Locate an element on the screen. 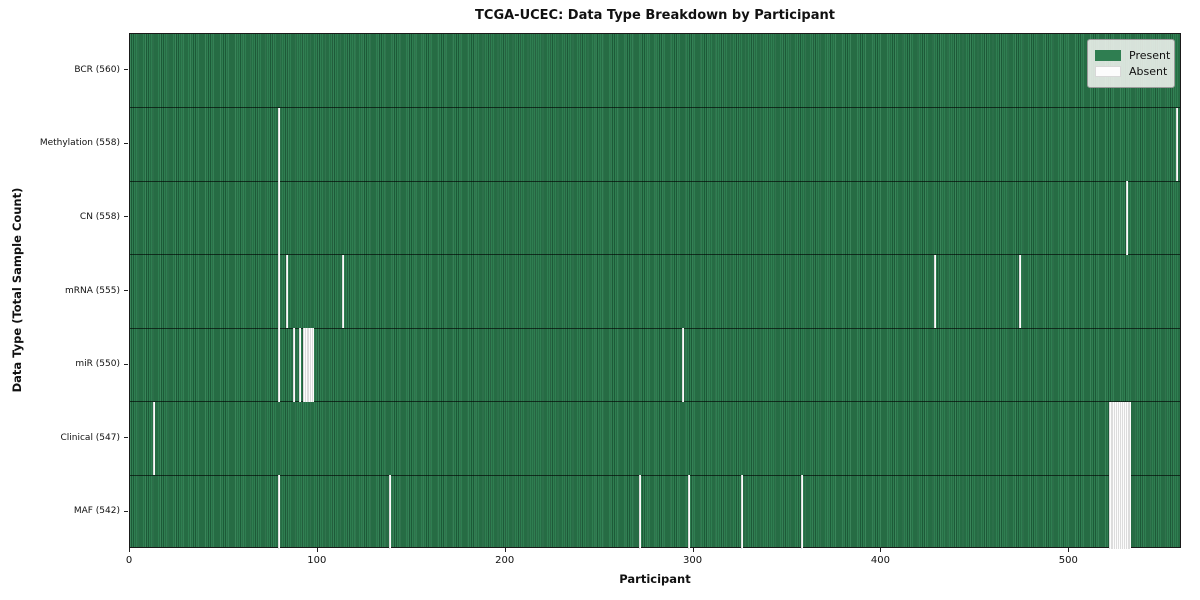  x-axis-label: Participant is located at coordinates (655, 579).